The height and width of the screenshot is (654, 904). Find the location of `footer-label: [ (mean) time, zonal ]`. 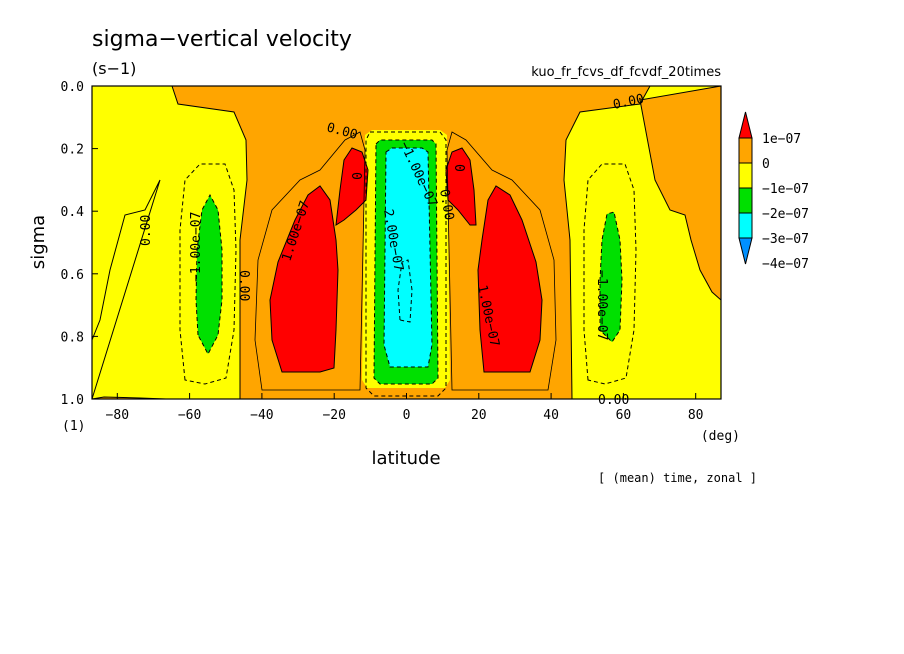

footer-label: [ (mean) time, zonal ] is located at coordinates (677, 478).